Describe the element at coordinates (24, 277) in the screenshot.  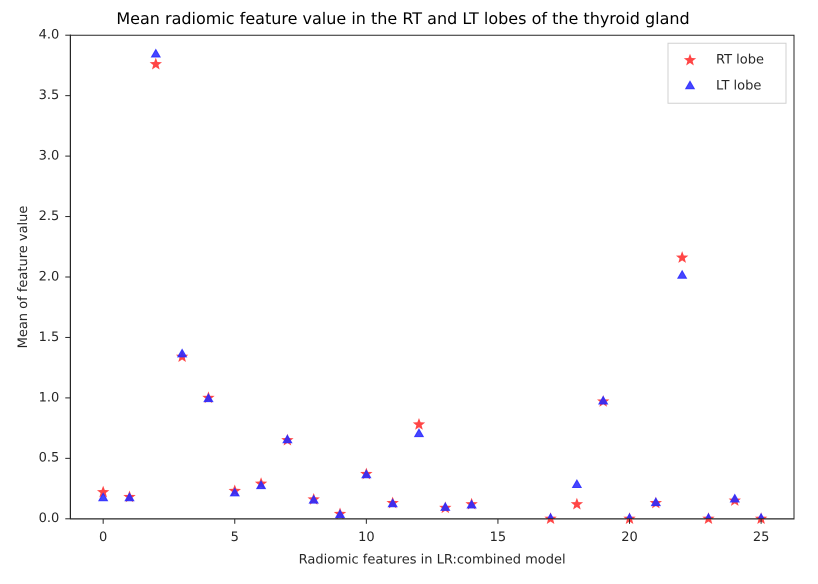
I see `y-axis-title: Mean of feature value` at that location.